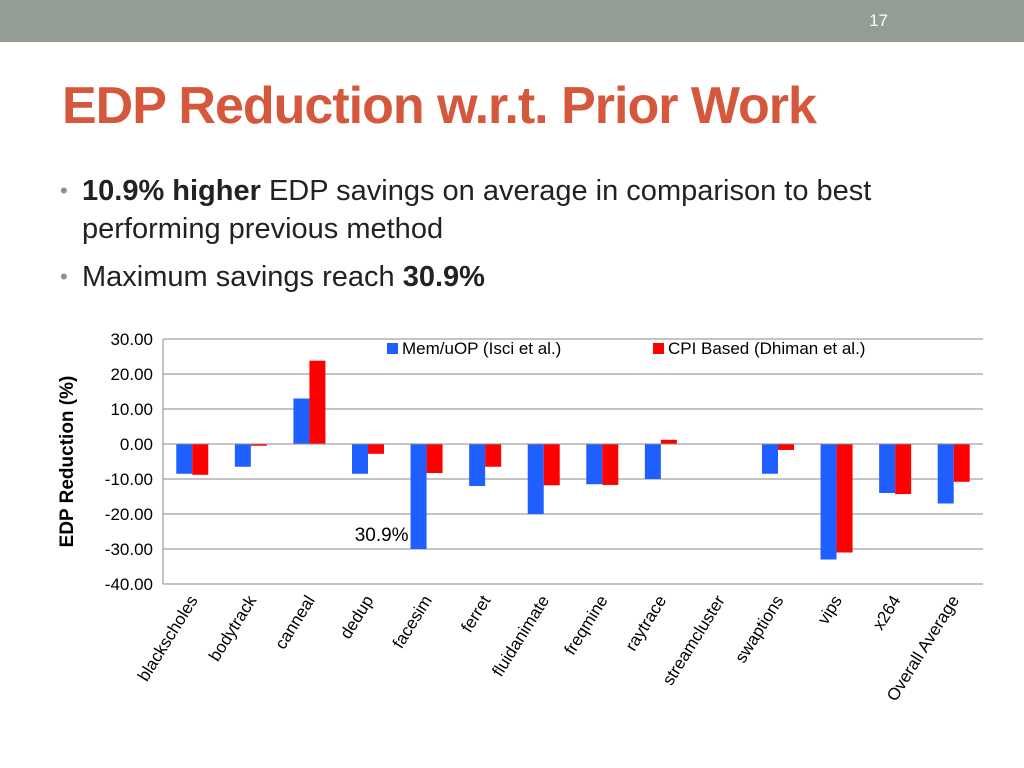 This screenshot has height=768, width=1024. Describe the element at coordinates (887, 612) in the screenshot. I see `x-tick-label: x264` at that location.